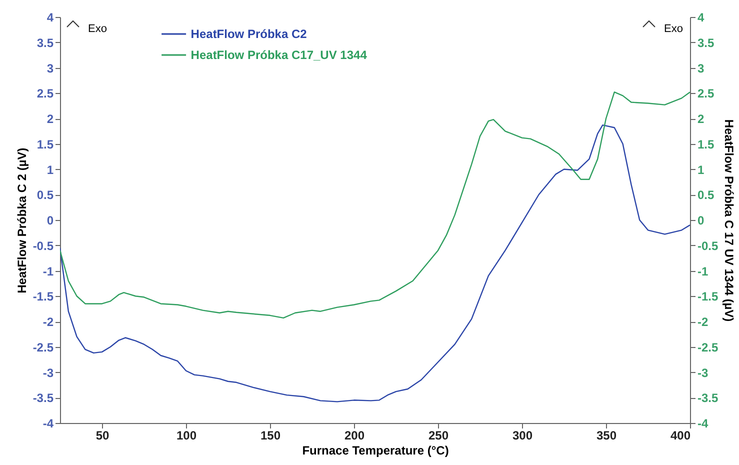 This screenshot has width=739, height=465. I want to click on x-tick-label: 250, so click(438, 435).